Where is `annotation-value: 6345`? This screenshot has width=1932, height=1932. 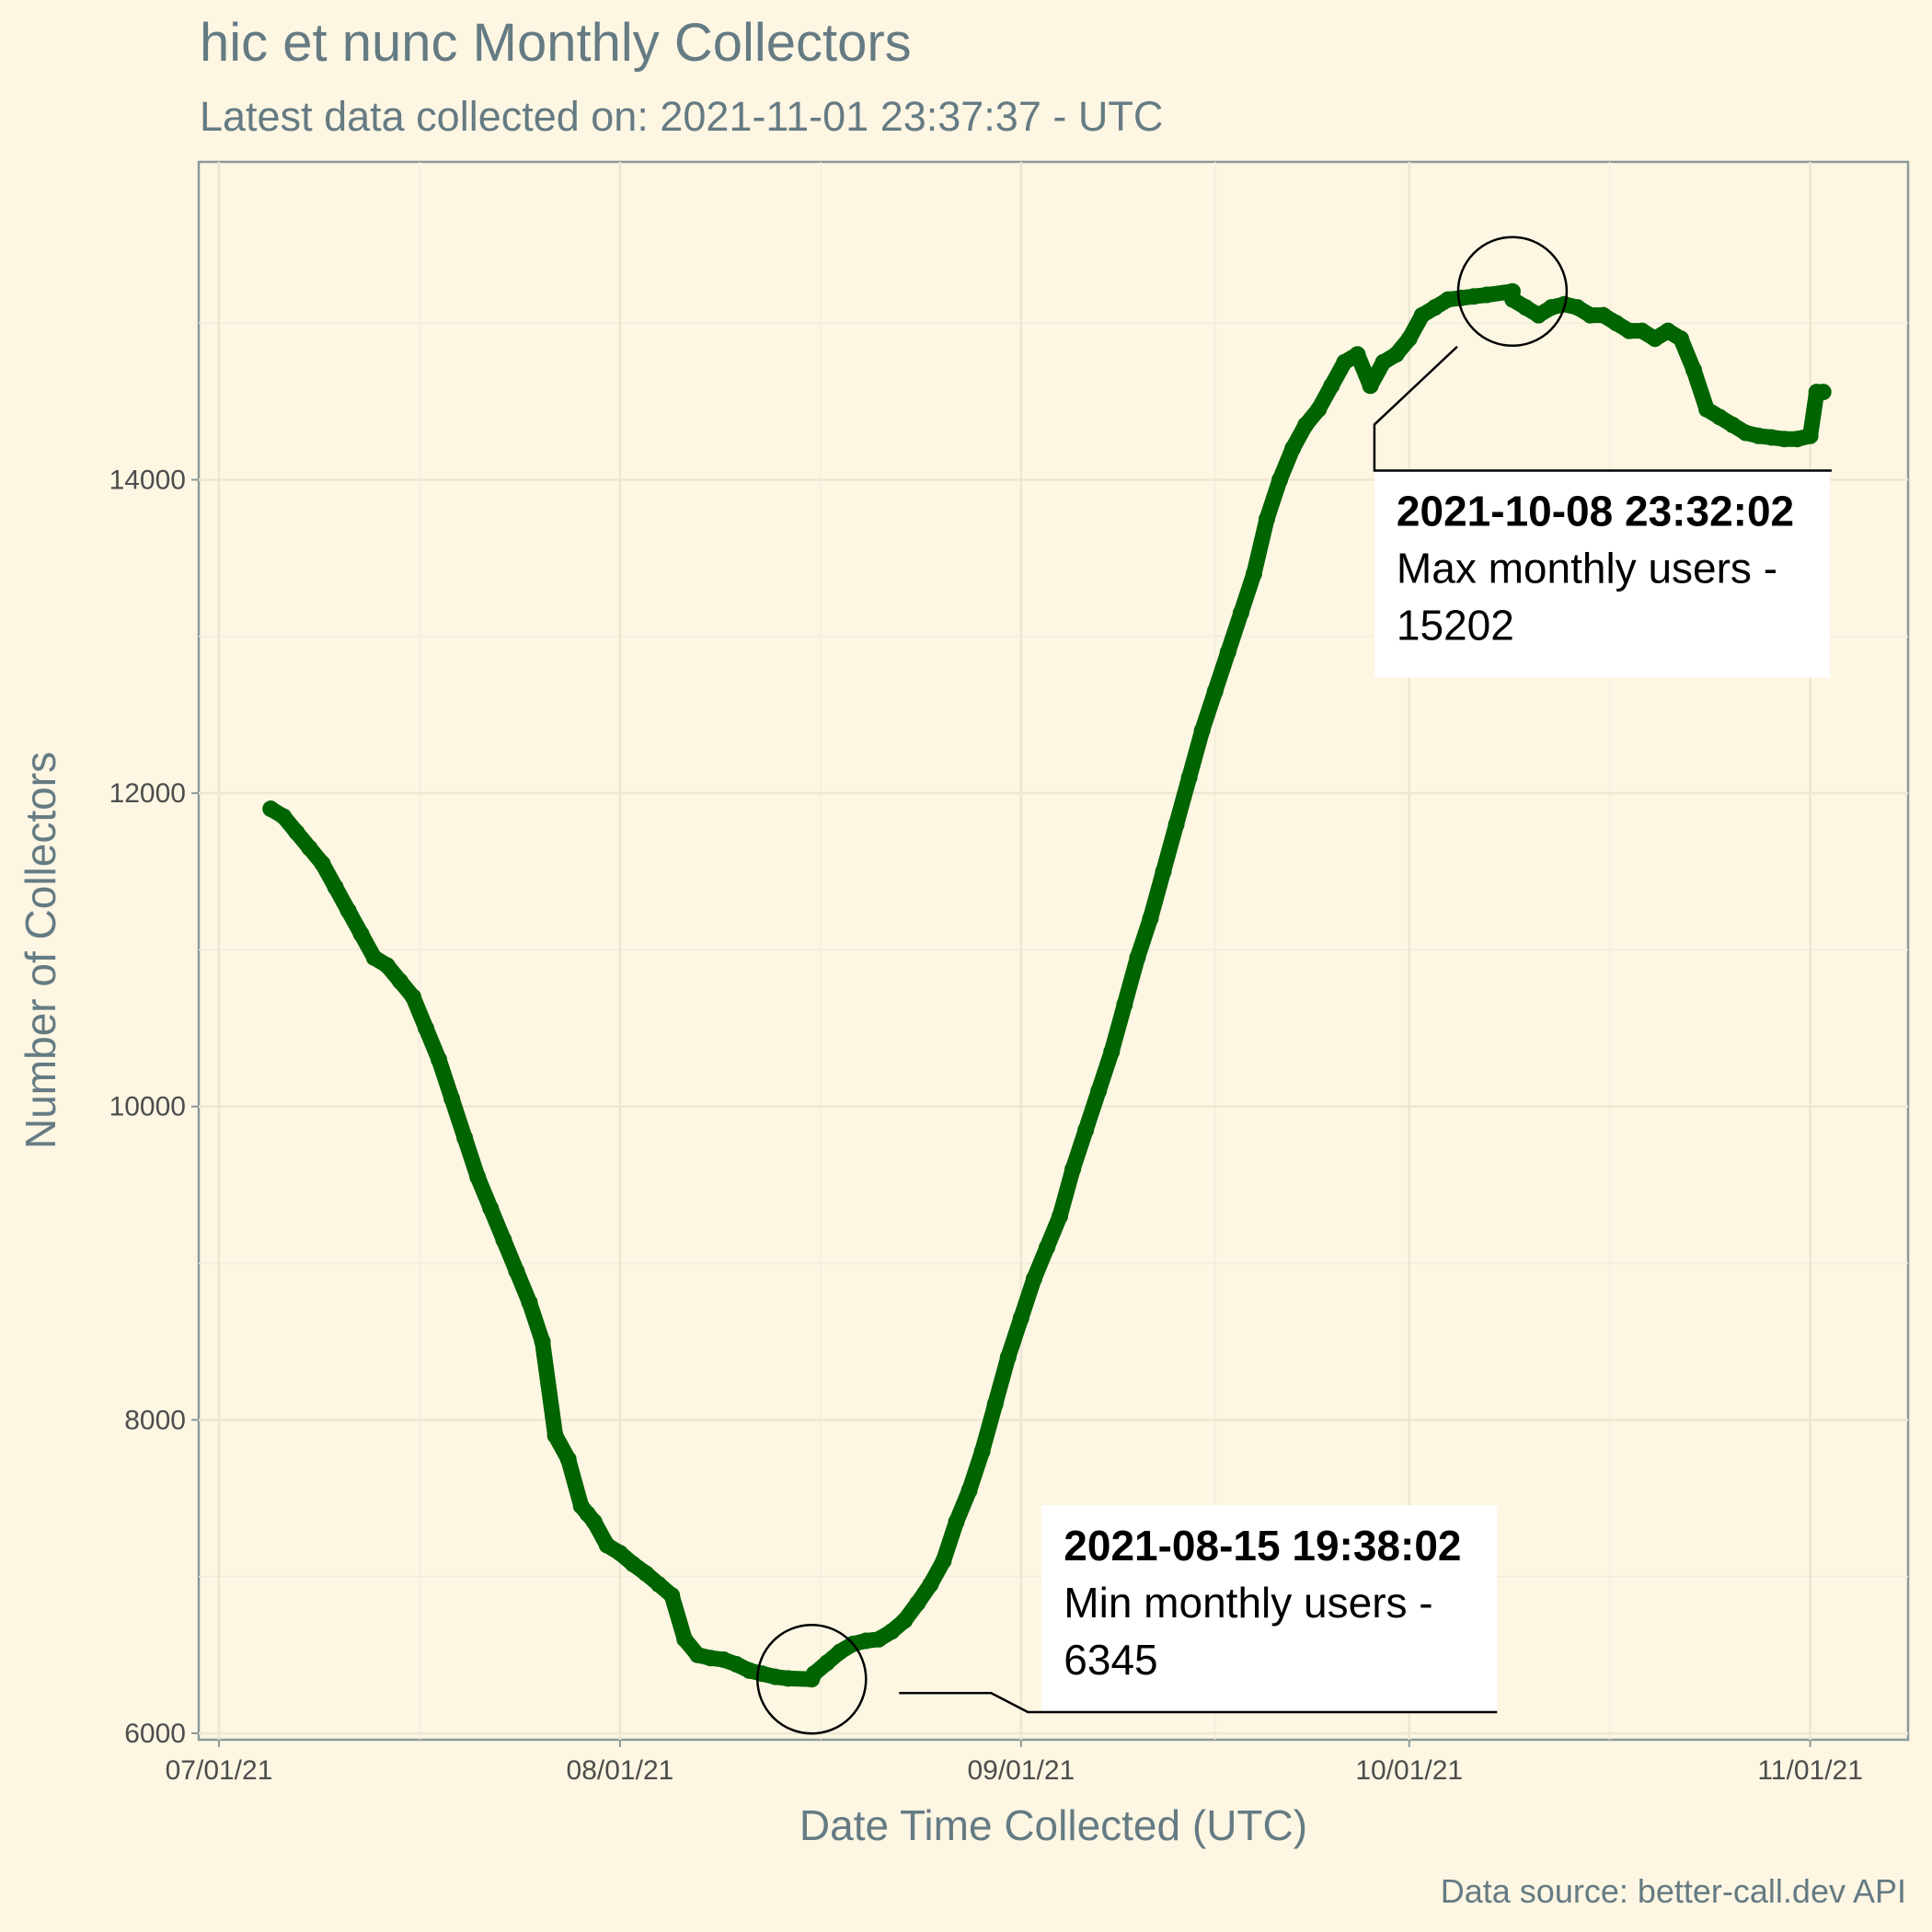
annotation-value: 6345 is located at coordinates (1110, 1660).